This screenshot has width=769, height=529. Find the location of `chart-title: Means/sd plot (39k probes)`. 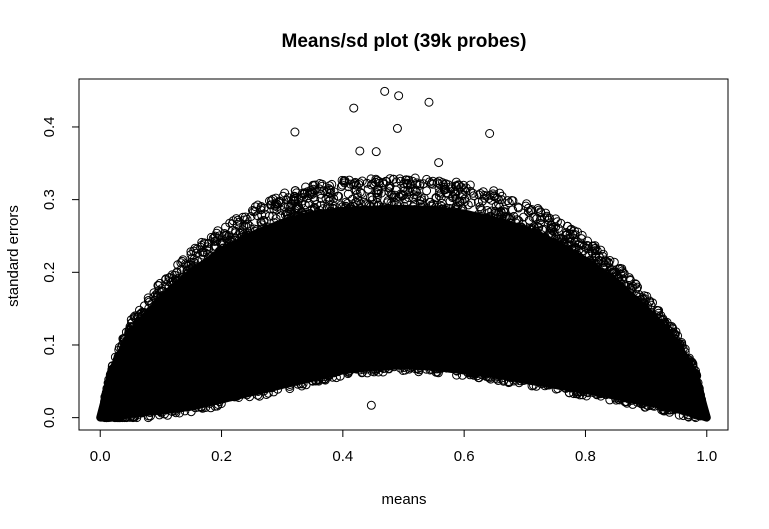

chart-title: Means/sd plot (39k probes) is located at coordinates (404, 41).